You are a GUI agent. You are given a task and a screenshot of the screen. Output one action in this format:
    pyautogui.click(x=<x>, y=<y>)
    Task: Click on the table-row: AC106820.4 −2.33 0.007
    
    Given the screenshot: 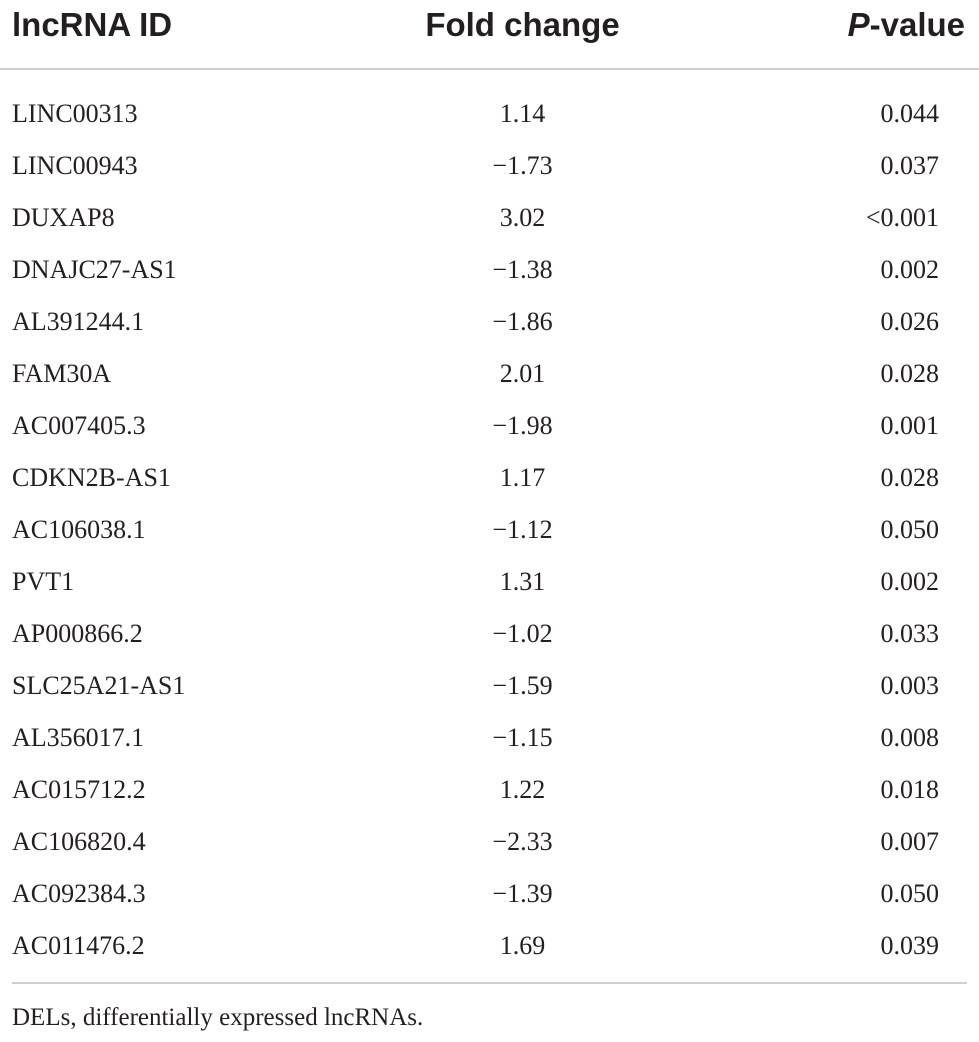 What is the action you would take?
    pyautogui.click(x=489, y=842)
    